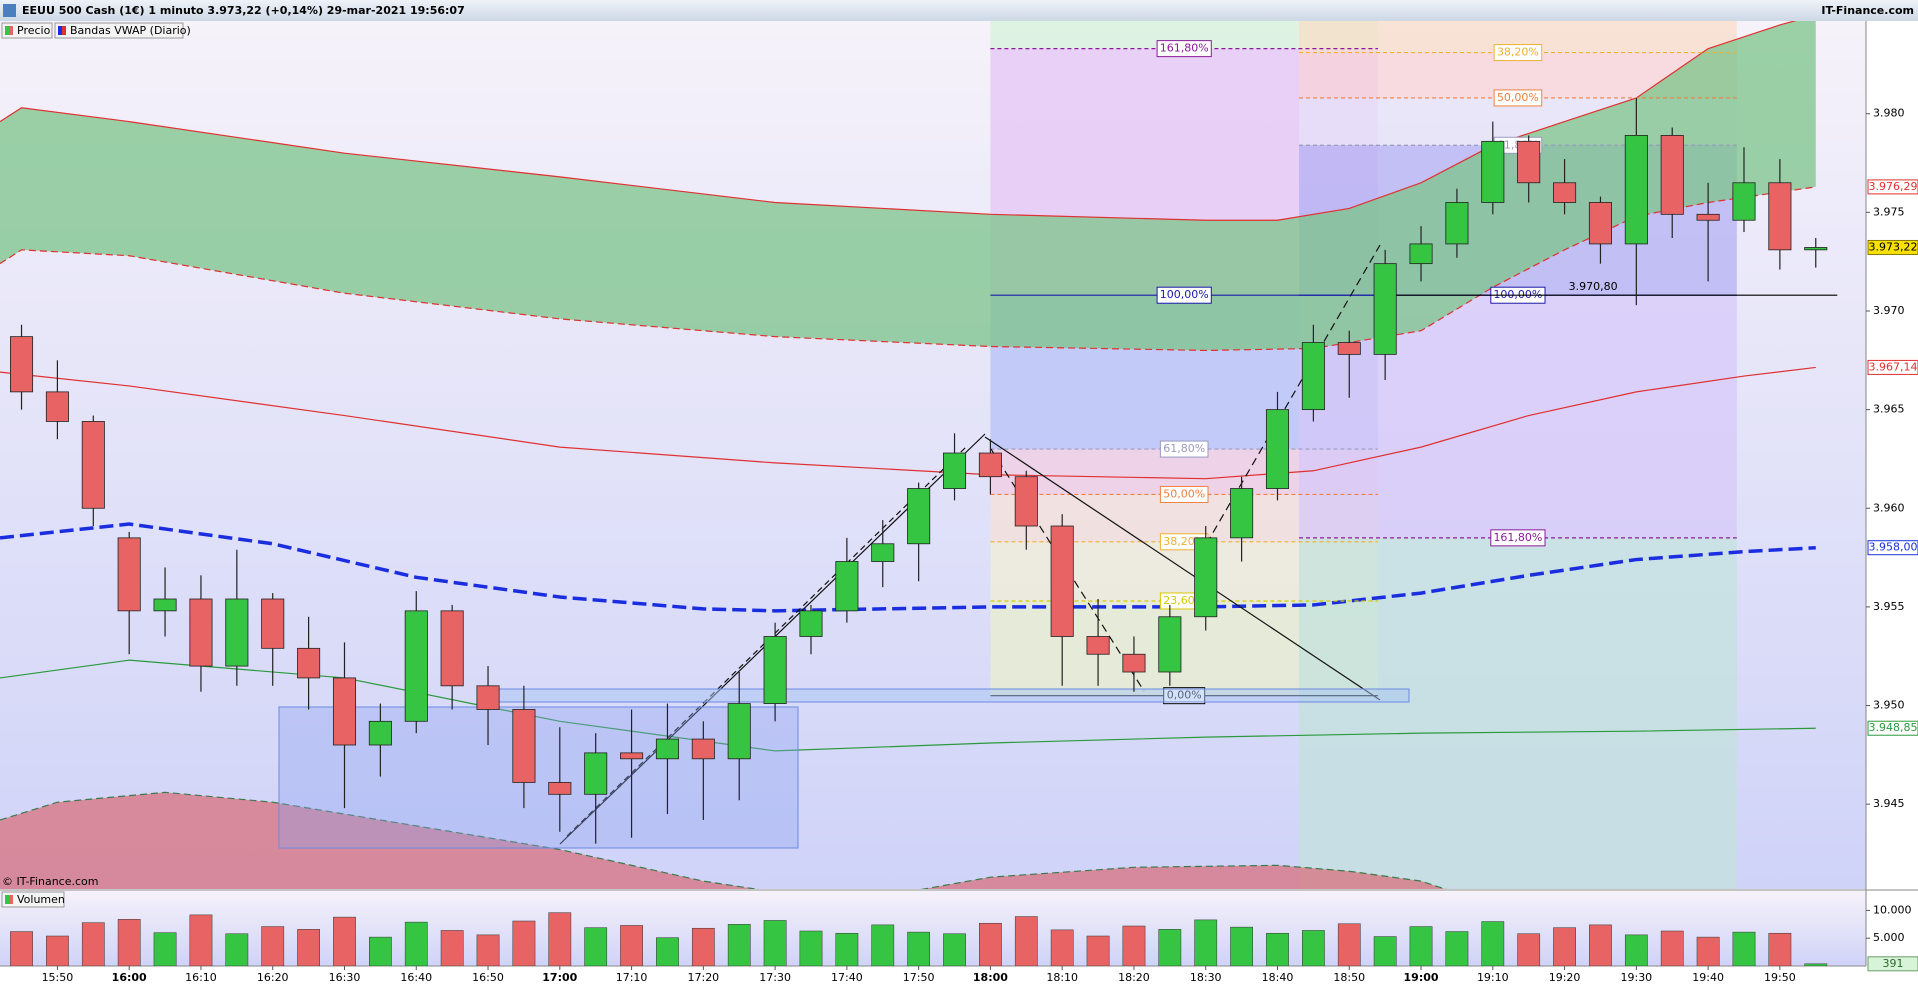  What do you see at coordinates (1593, 286) in the screenshot?
I see `ref-label: 3.970,80` at bounding box center [1593, 286].